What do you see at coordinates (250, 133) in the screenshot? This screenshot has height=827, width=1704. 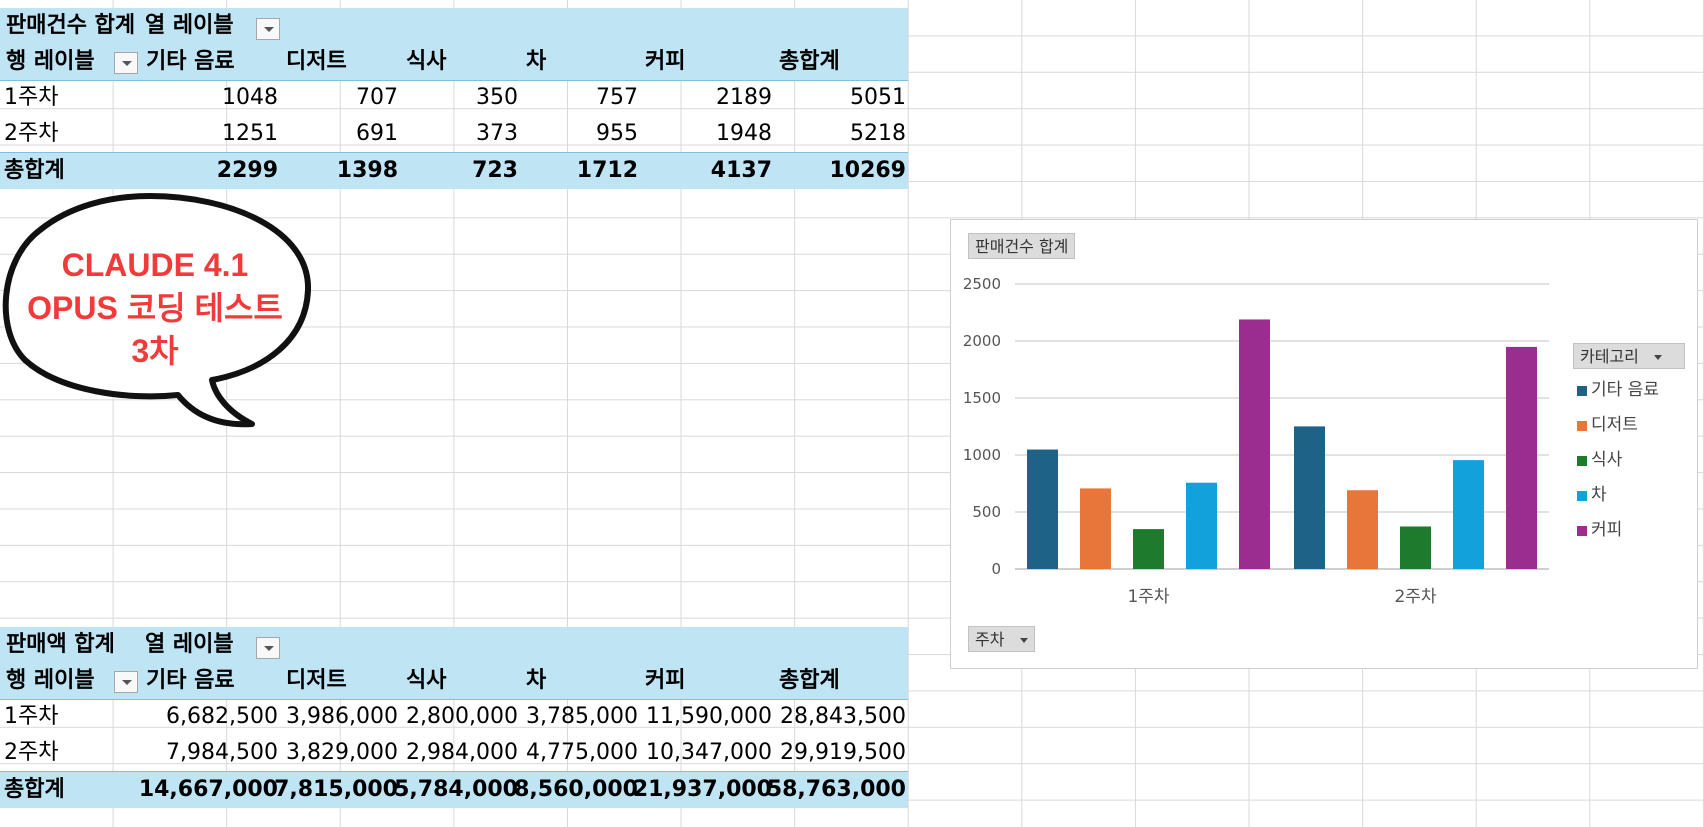 I see `value-cell: 1251` at bounding box center [250, 133].